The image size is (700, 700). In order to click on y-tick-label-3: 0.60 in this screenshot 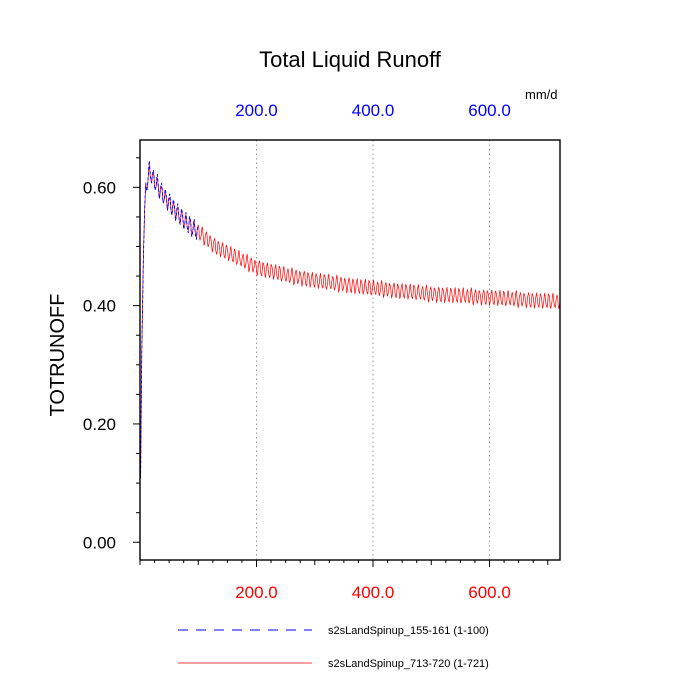, I will do `click(99, 187)`.